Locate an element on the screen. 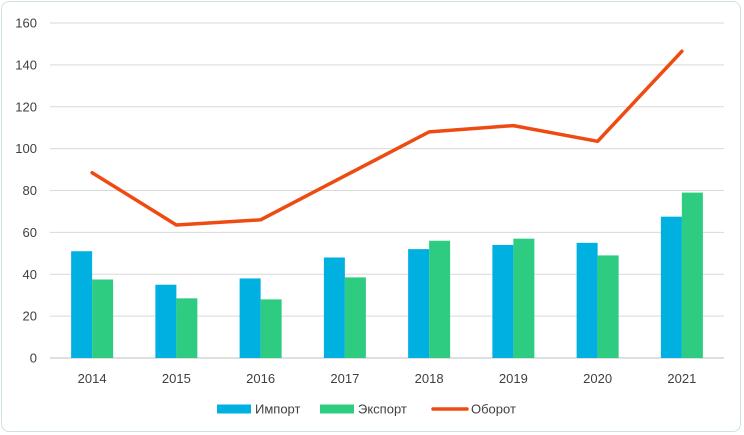 This screenshot has height=435, width=744. x-tick-label: 2014 is located at coordinates (92, 378).